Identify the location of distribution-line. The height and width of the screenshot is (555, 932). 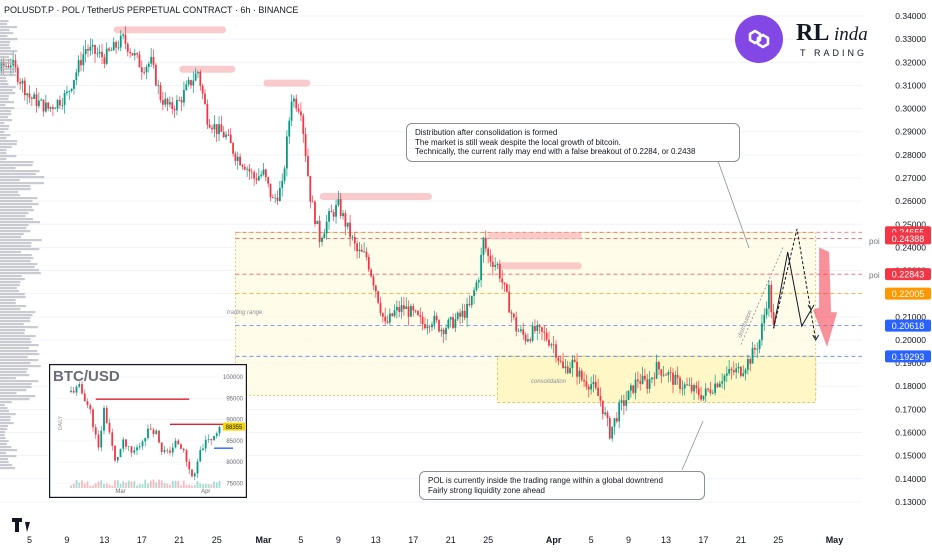
(762, 296).